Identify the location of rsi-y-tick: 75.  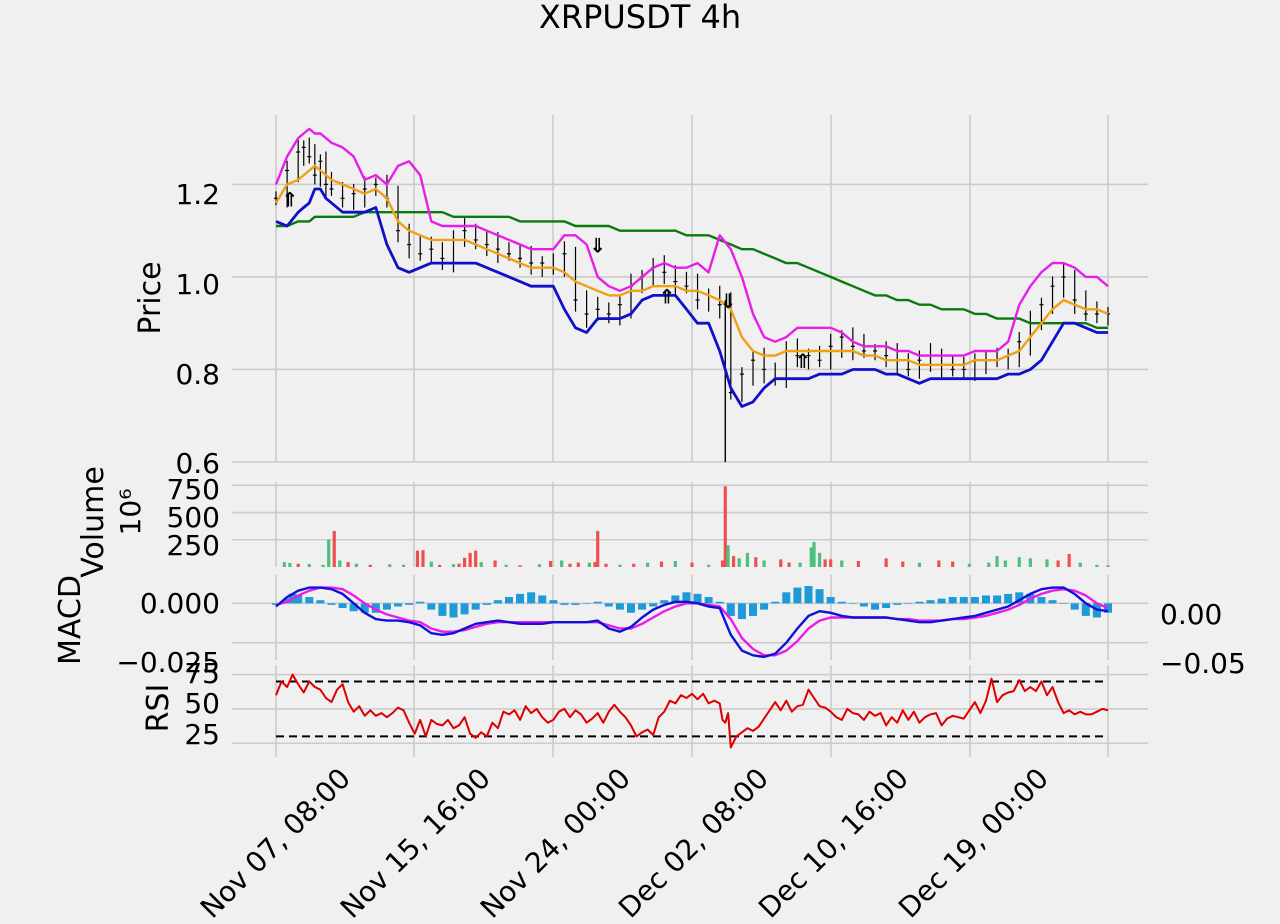
(202, 673).